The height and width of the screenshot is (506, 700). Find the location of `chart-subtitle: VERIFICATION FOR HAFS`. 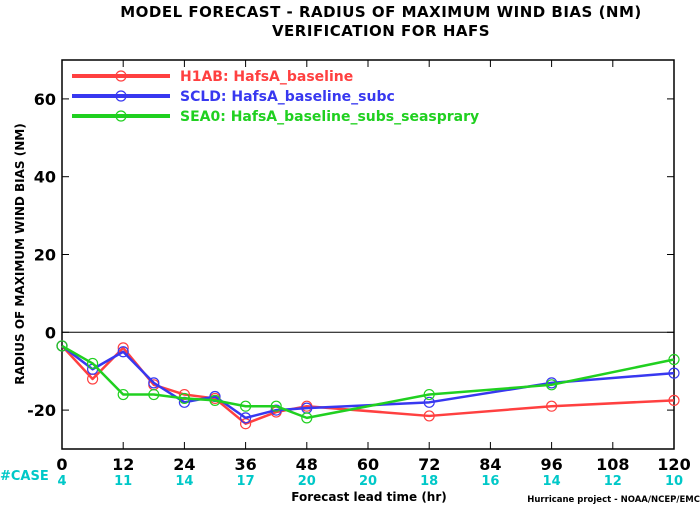

chart-subtitle: VERIFICATION FOR HAFS is located at coordinates (381, 31).